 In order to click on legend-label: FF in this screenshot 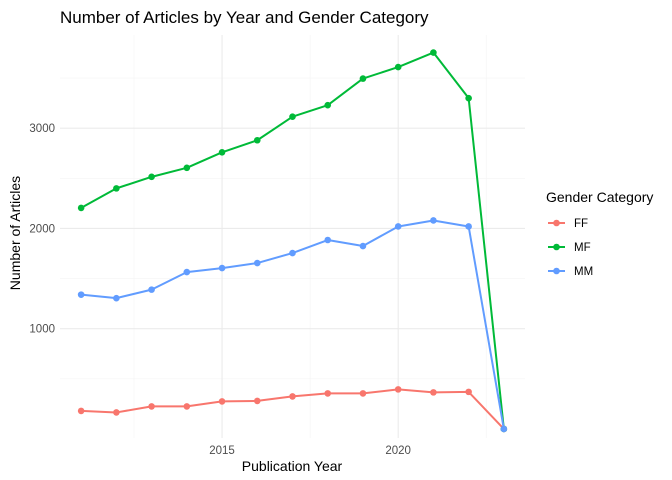, I will do `click(581, 224)`.